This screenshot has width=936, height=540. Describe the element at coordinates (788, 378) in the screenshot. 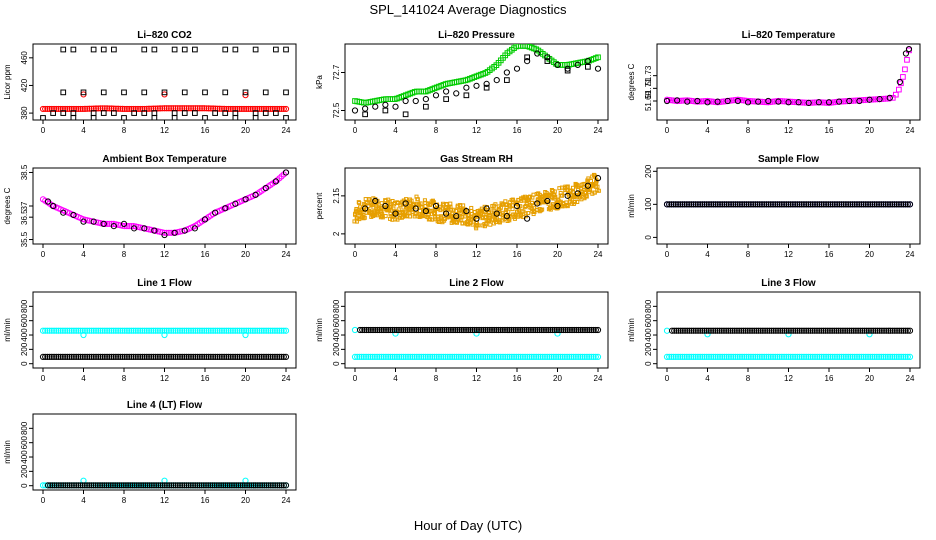

I see `x-tick-label: 12` at that location.